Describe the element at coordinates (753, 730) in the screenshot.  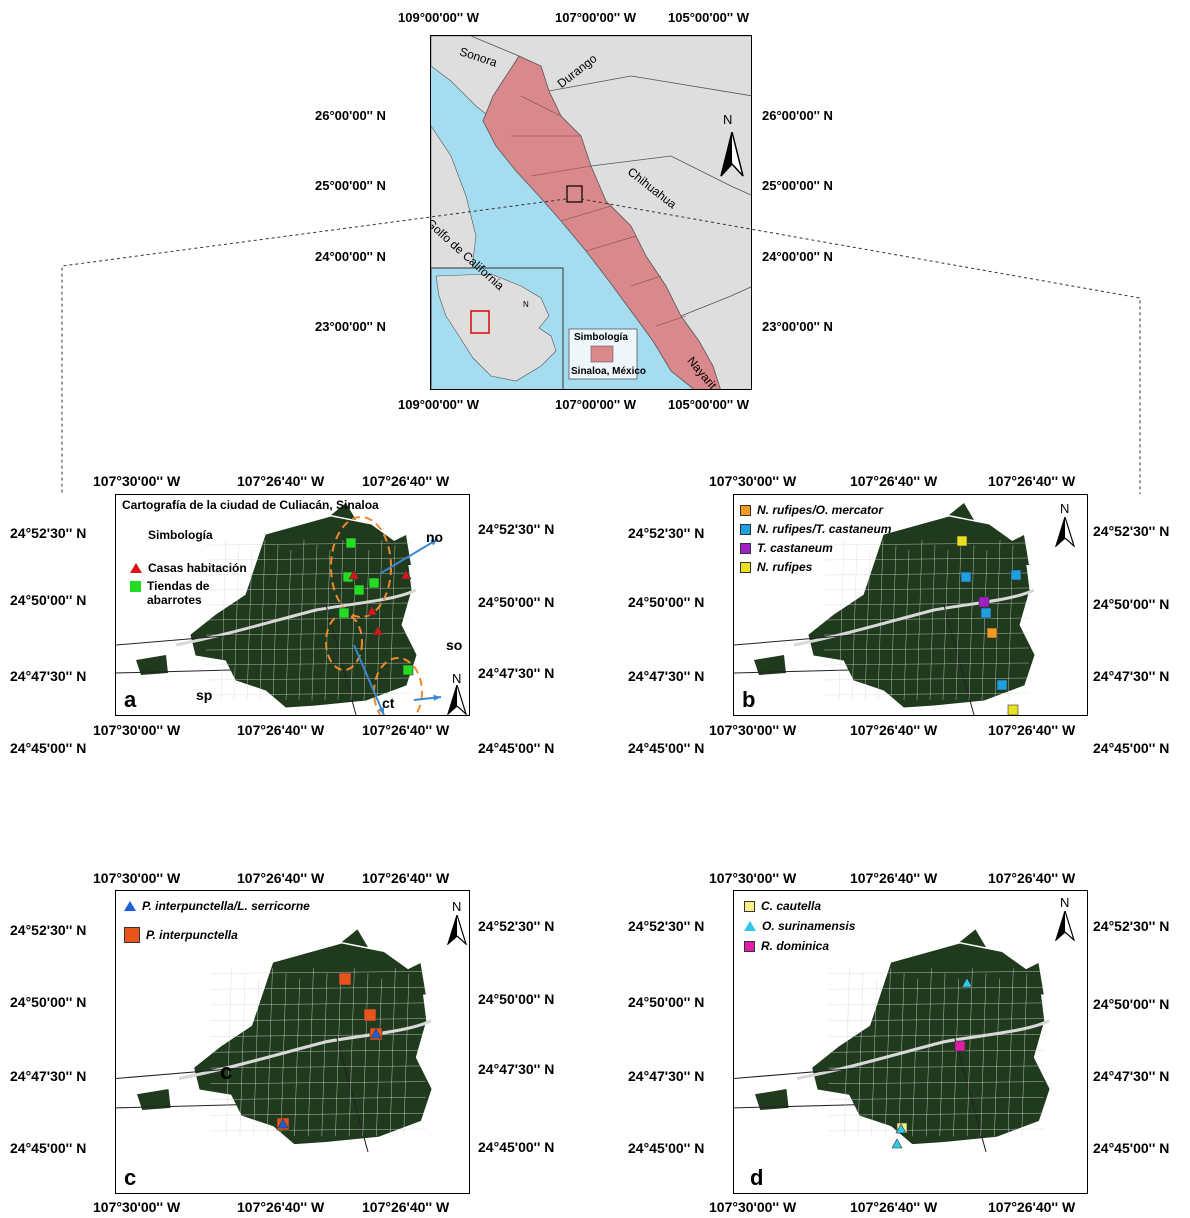
I see `panel-b-x-tick-bottom-1: 107°30'00'' W` at that location.